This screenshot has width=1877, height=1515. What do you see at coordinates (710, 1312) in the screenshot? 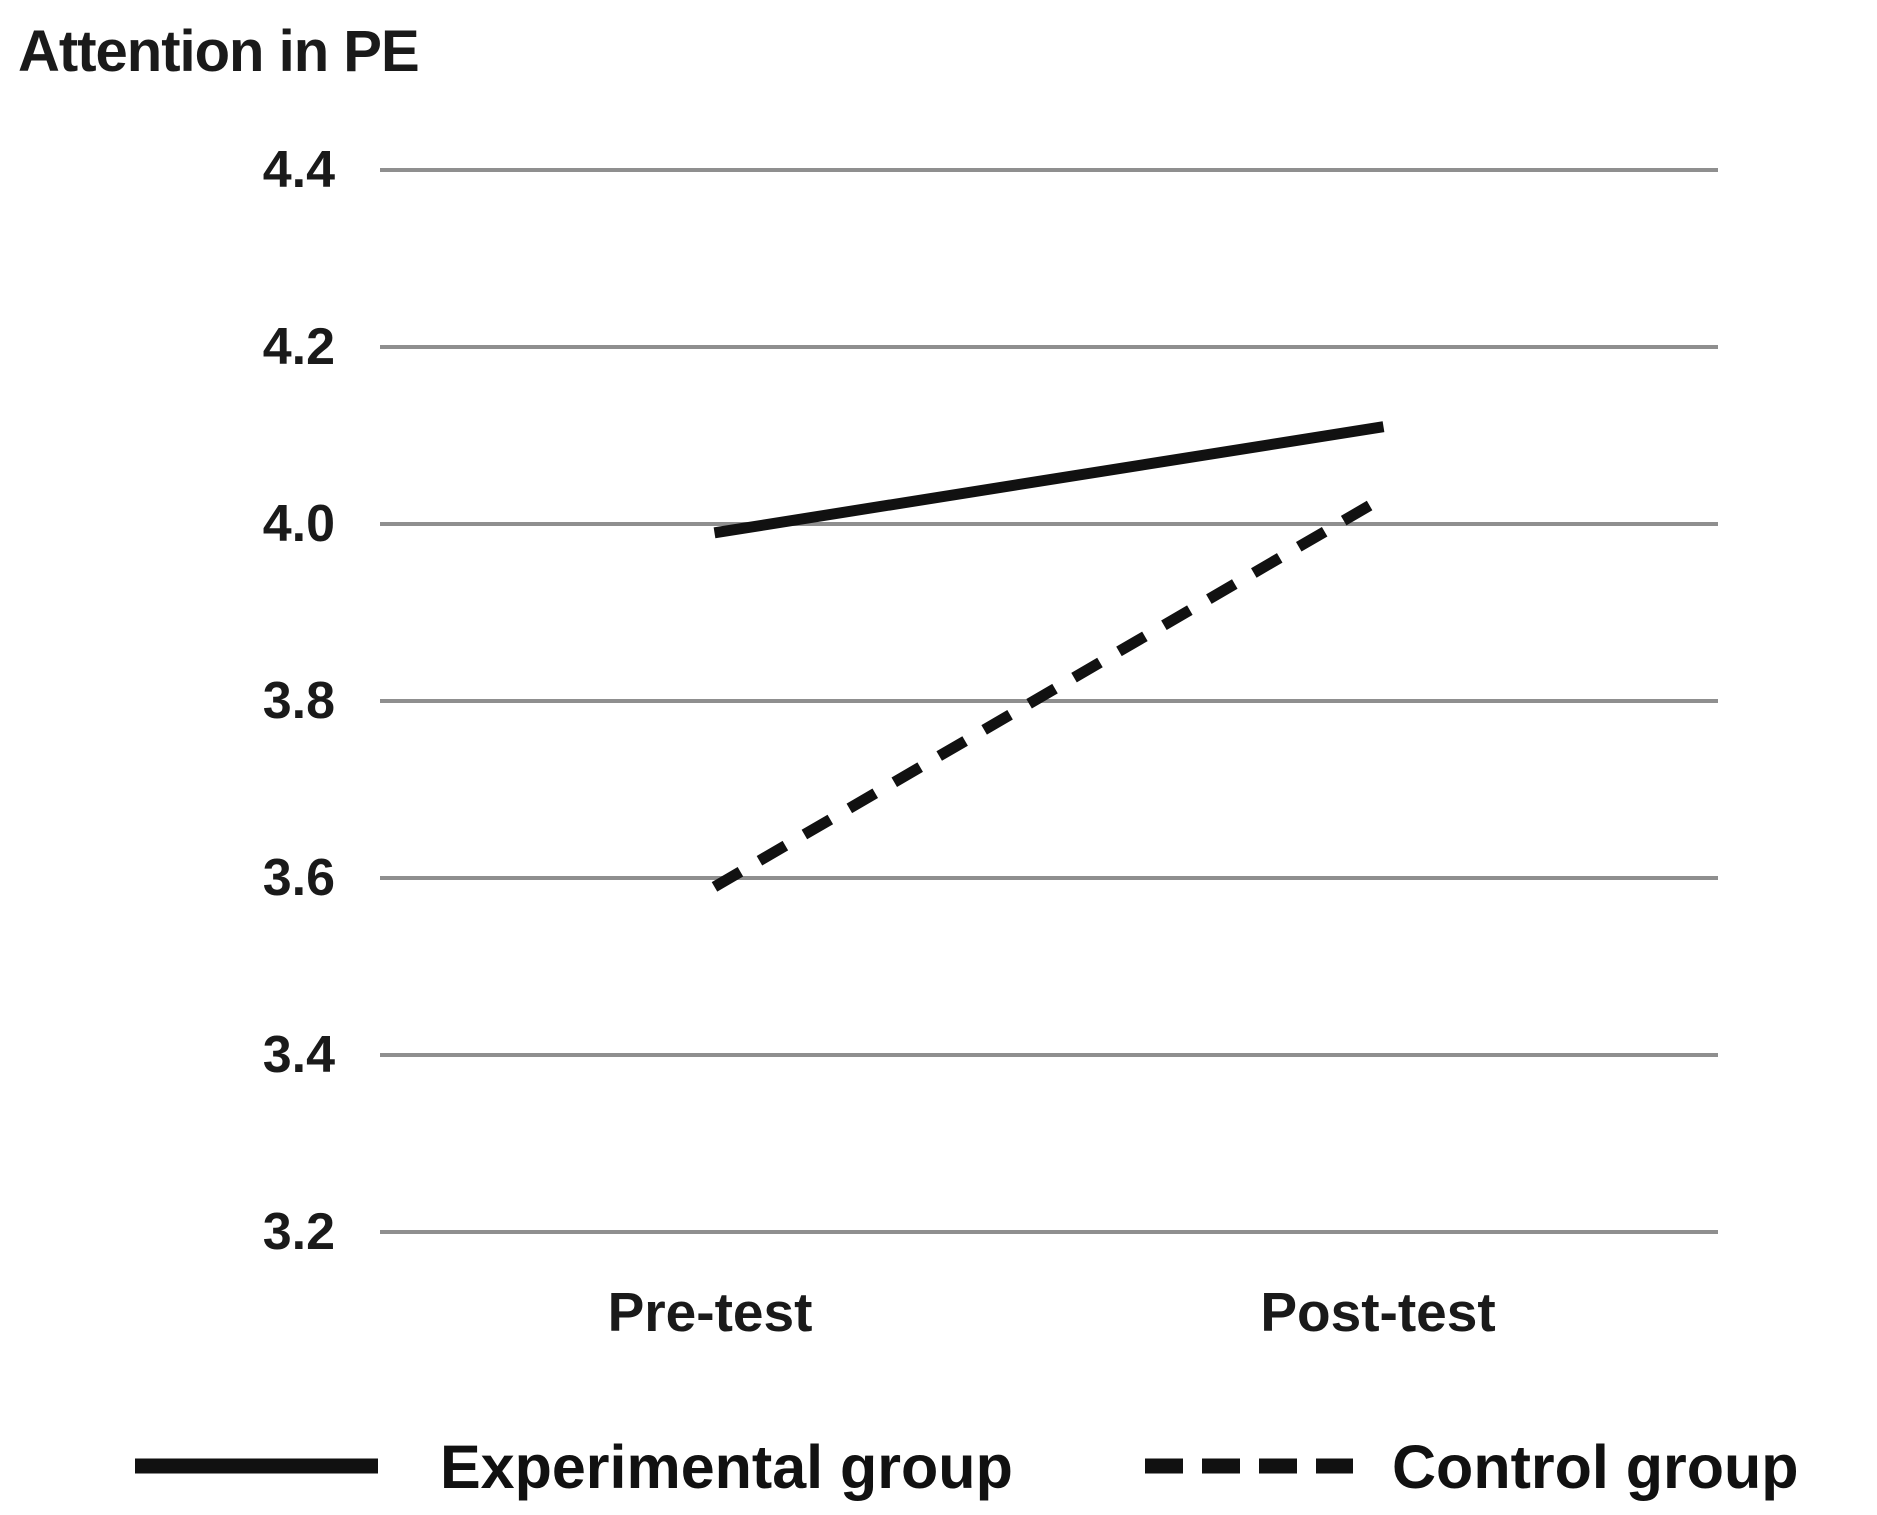
I see `x-axis-label-pre-test: Pre-test` at bounding box center [710, 1312].